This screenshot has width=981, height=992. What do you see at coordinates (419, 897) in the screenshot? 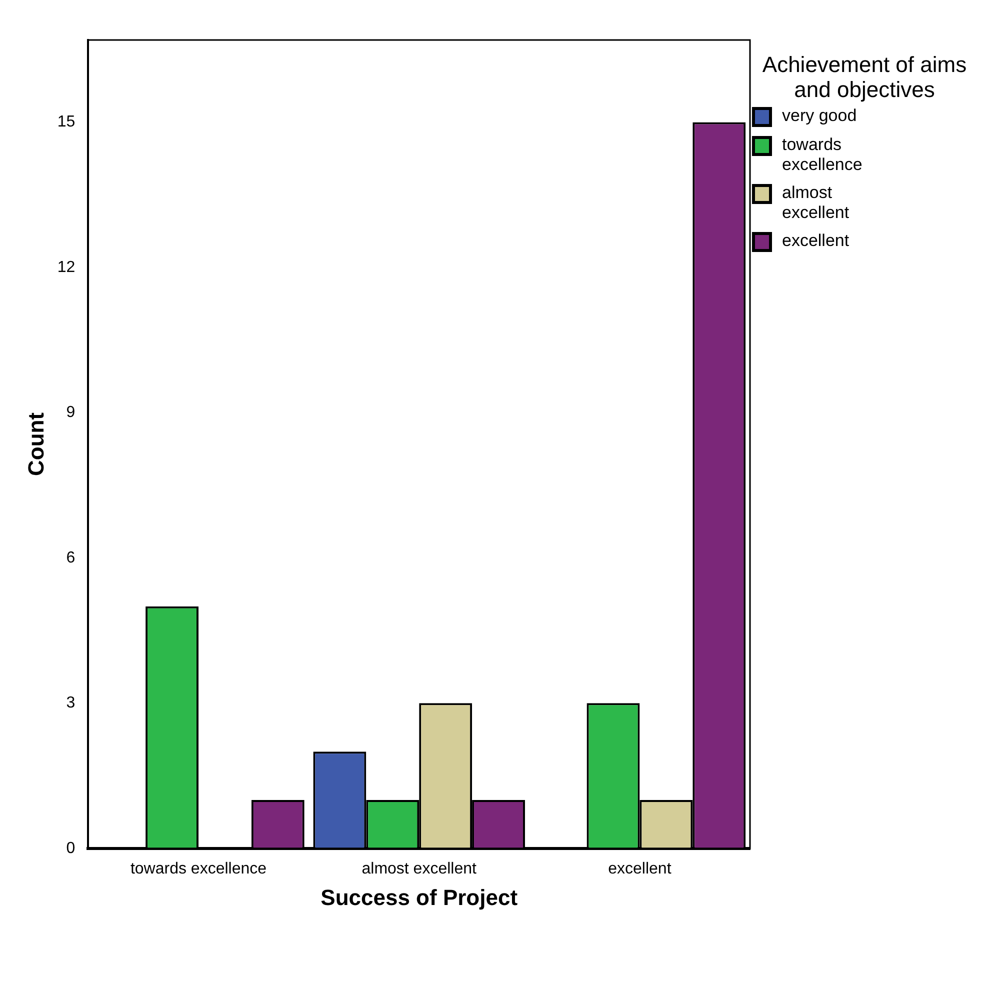
I see `x-axis-title: Success of Project` at bounding box center [419, 897].